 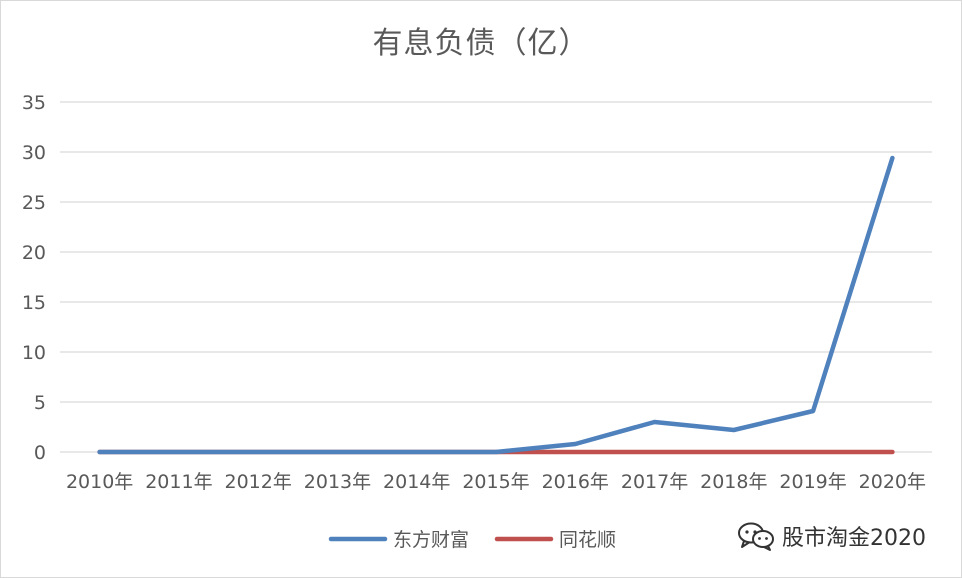 I want to click on chart-title: 有息负债（亿）, so click(x=481, y=43).